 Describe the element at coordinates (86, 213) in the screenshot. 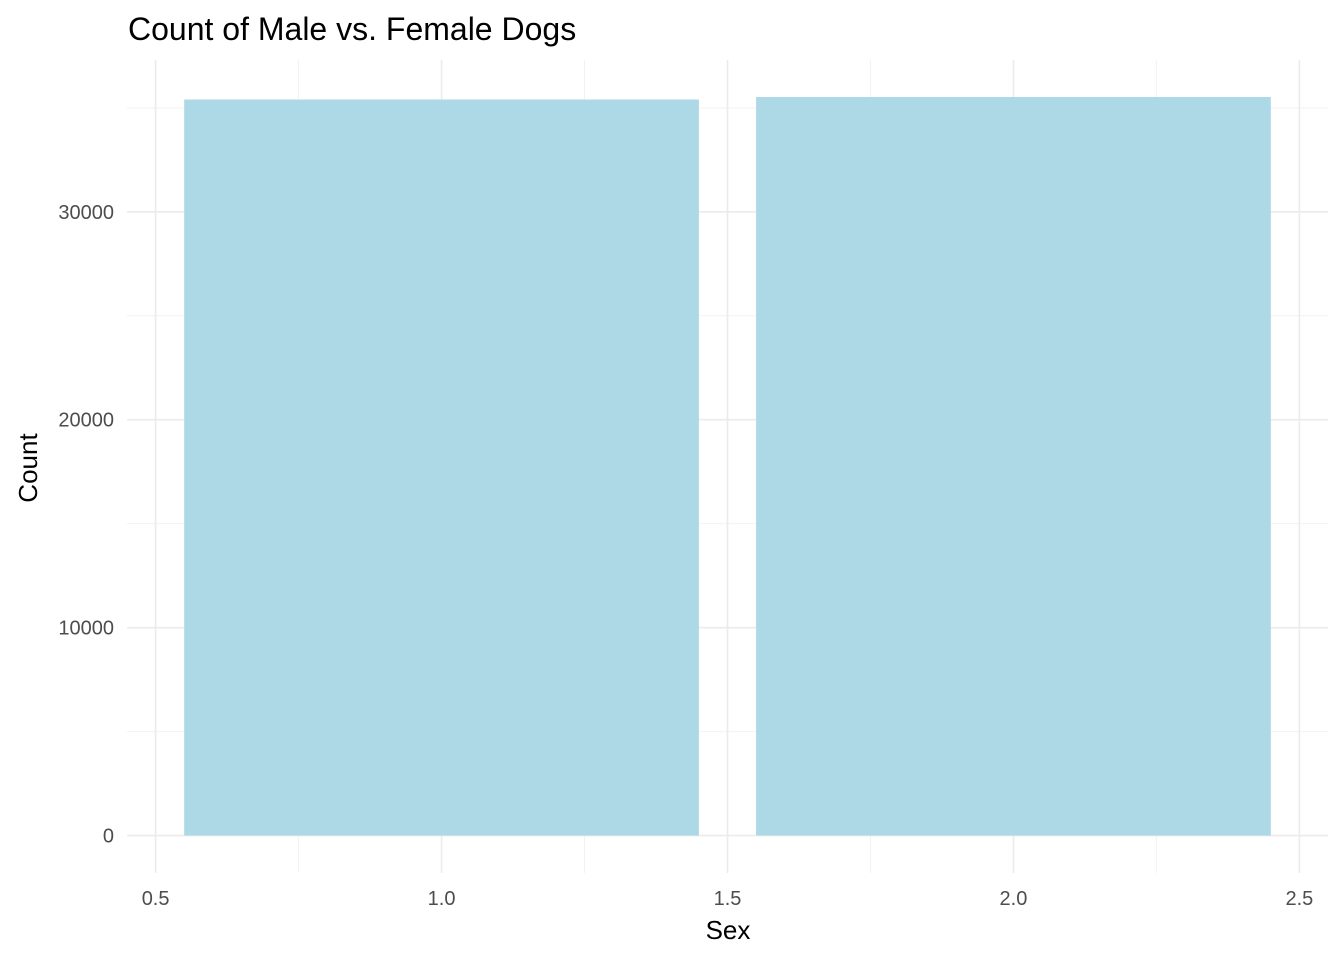

I see `y-tick-label: 30000` at that location.